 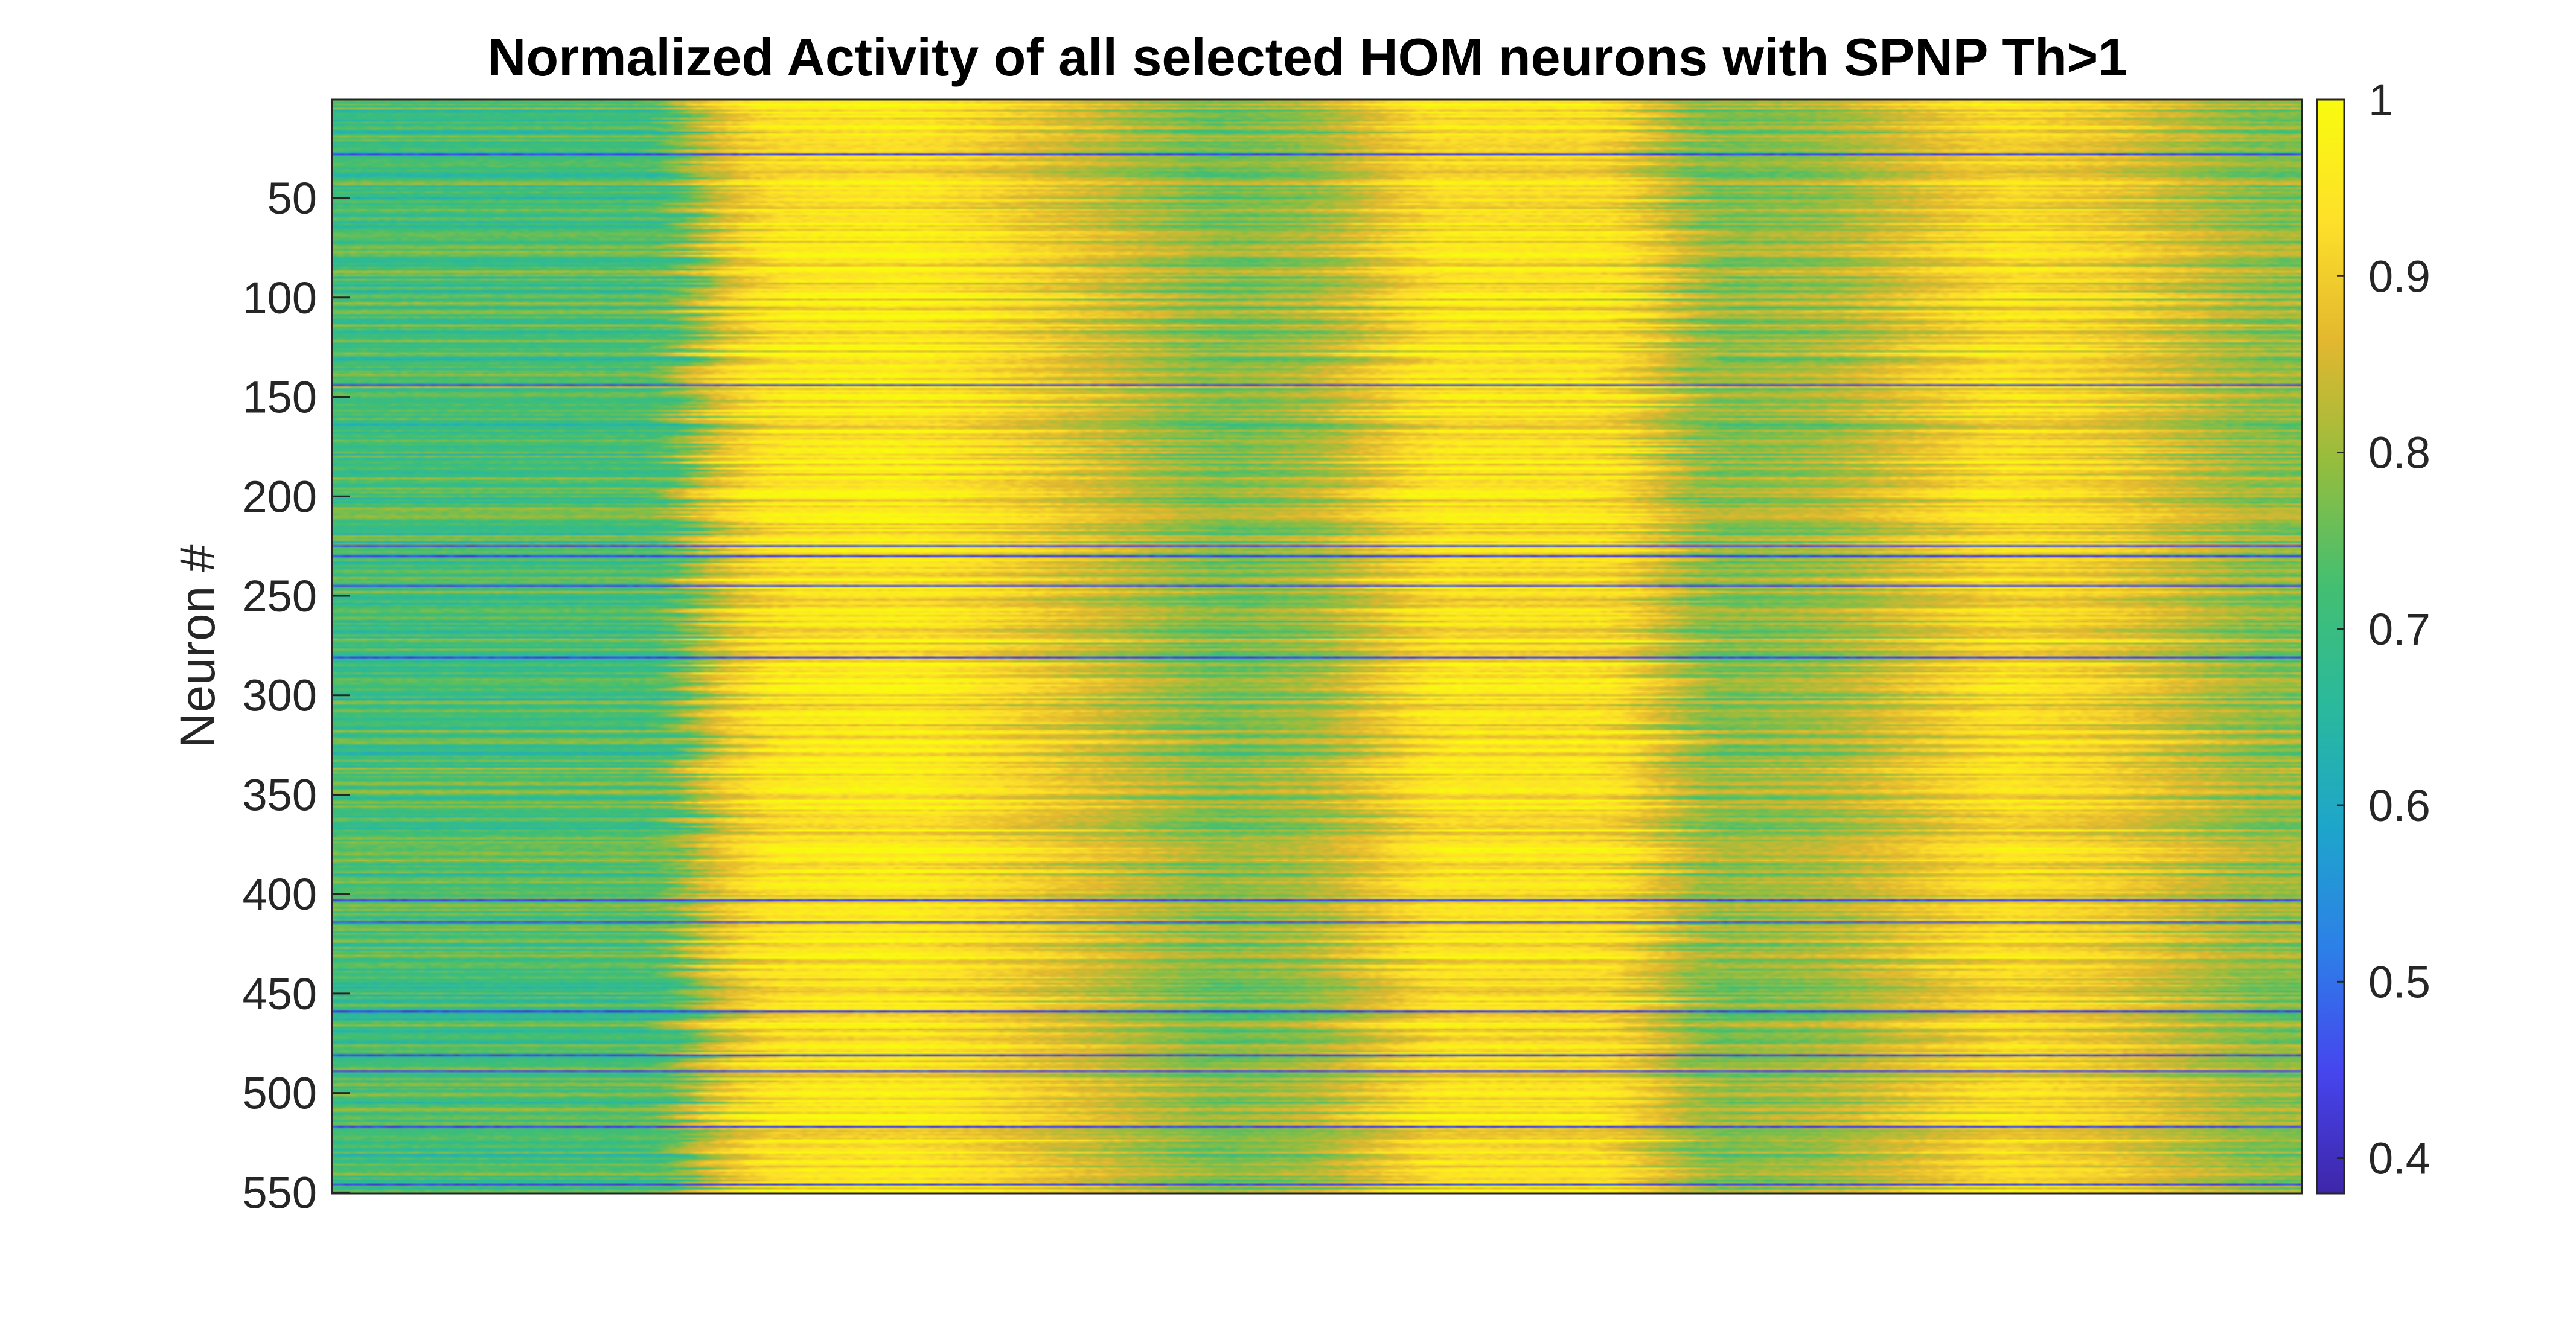 What do you see at coordinates (2381, 100) in the screenshot?
I see `colorbar-tick-label: 1` at bounding box center [2381, 100].